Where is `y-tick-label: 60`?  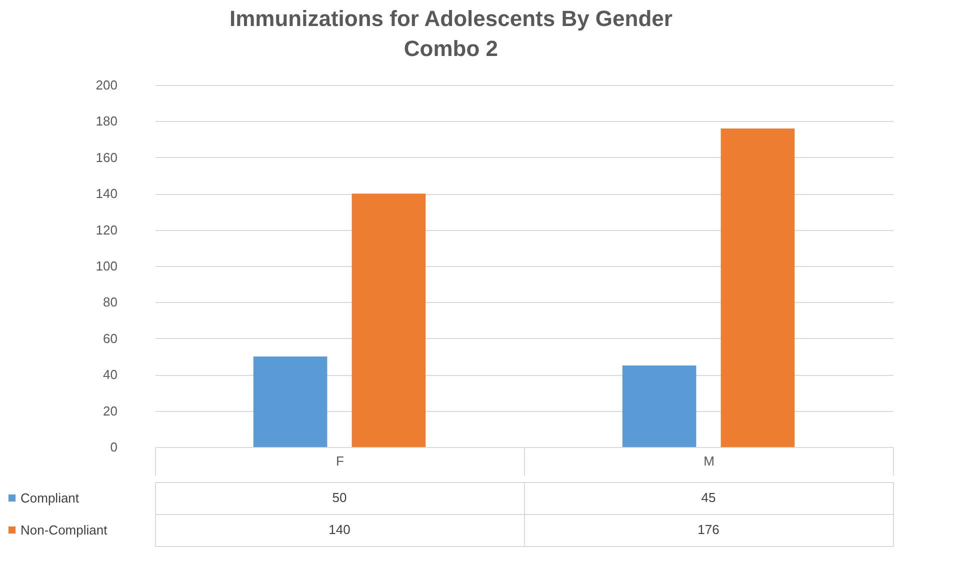 y-tick-label: 60 is located at coordinates (110, 338).